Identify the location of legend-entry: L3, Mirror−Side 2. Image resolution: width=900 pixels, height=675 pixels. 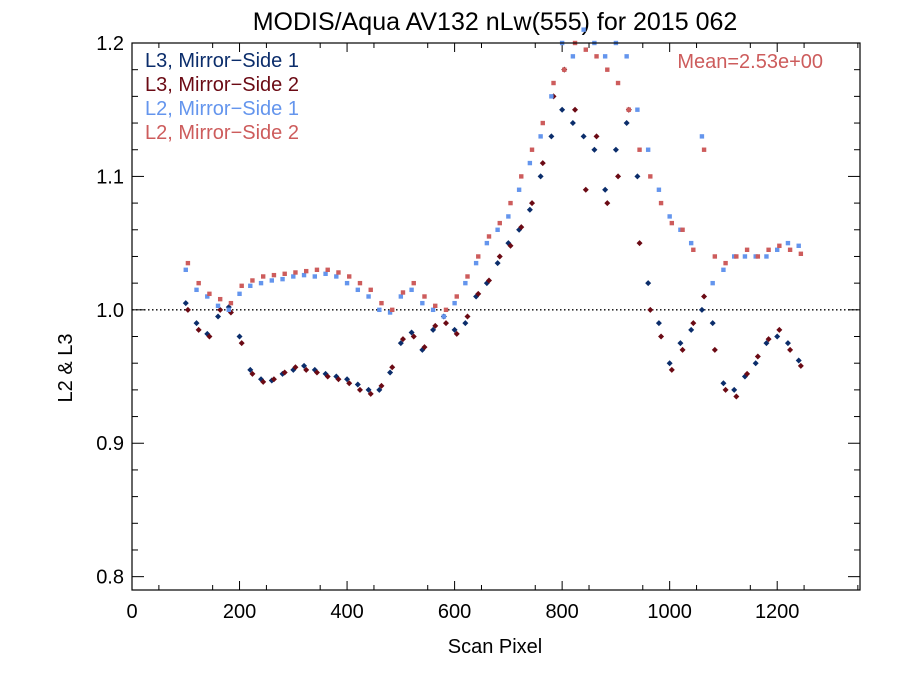
(222, 85).